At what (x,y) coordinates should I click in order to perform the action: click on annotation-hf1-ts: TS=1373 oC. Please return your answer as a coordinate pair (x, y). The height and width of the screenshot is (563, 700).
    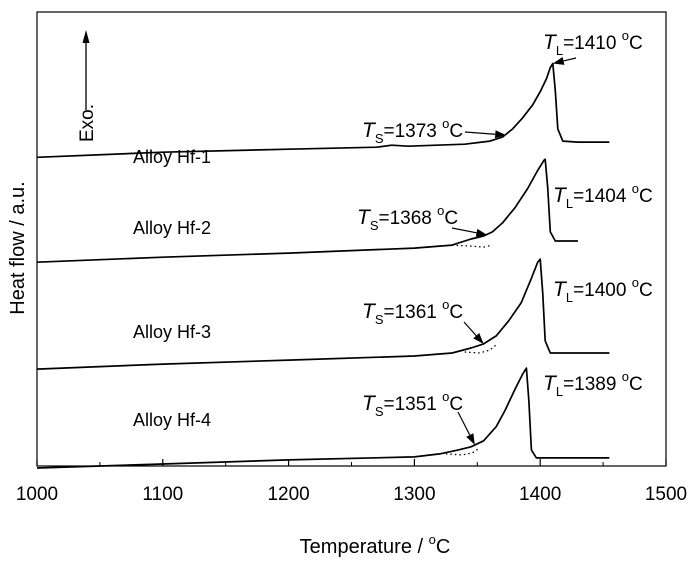
    Looking at the image, I should click on (412, 131).